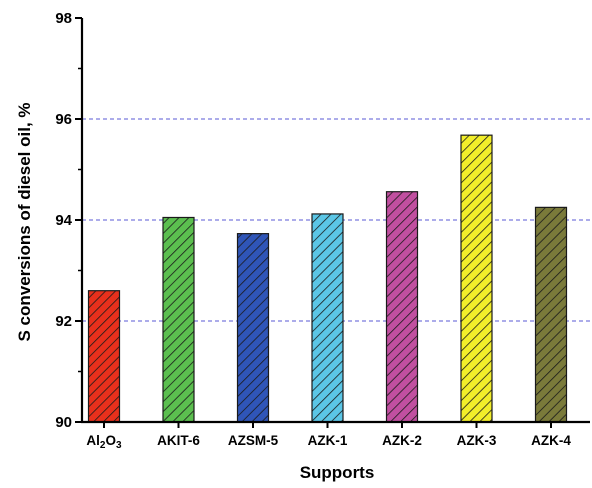 This screenshot has width=592, height=488. I want to click on y-tick-label: 90, so click(63, 422).